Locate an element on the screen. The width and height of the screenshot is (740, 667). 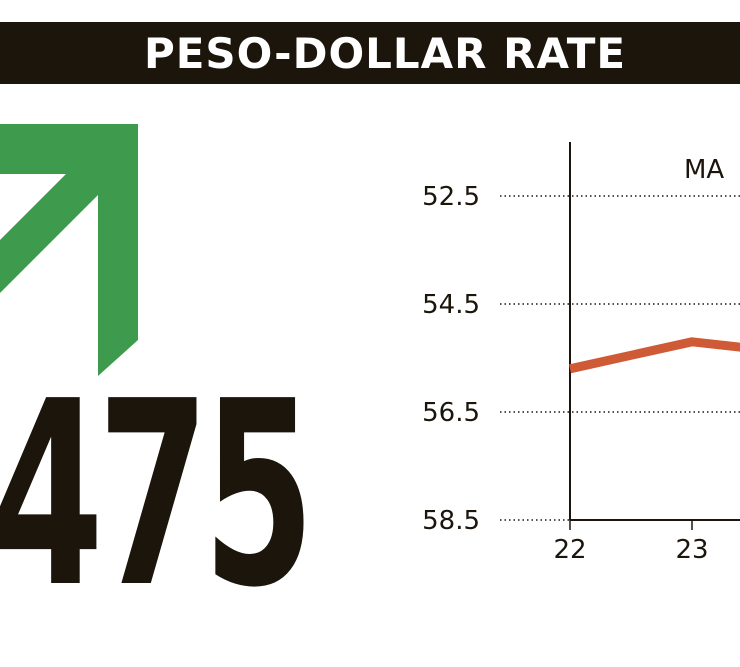
x-tick-label: 23 is located at coordinates (691, 550).